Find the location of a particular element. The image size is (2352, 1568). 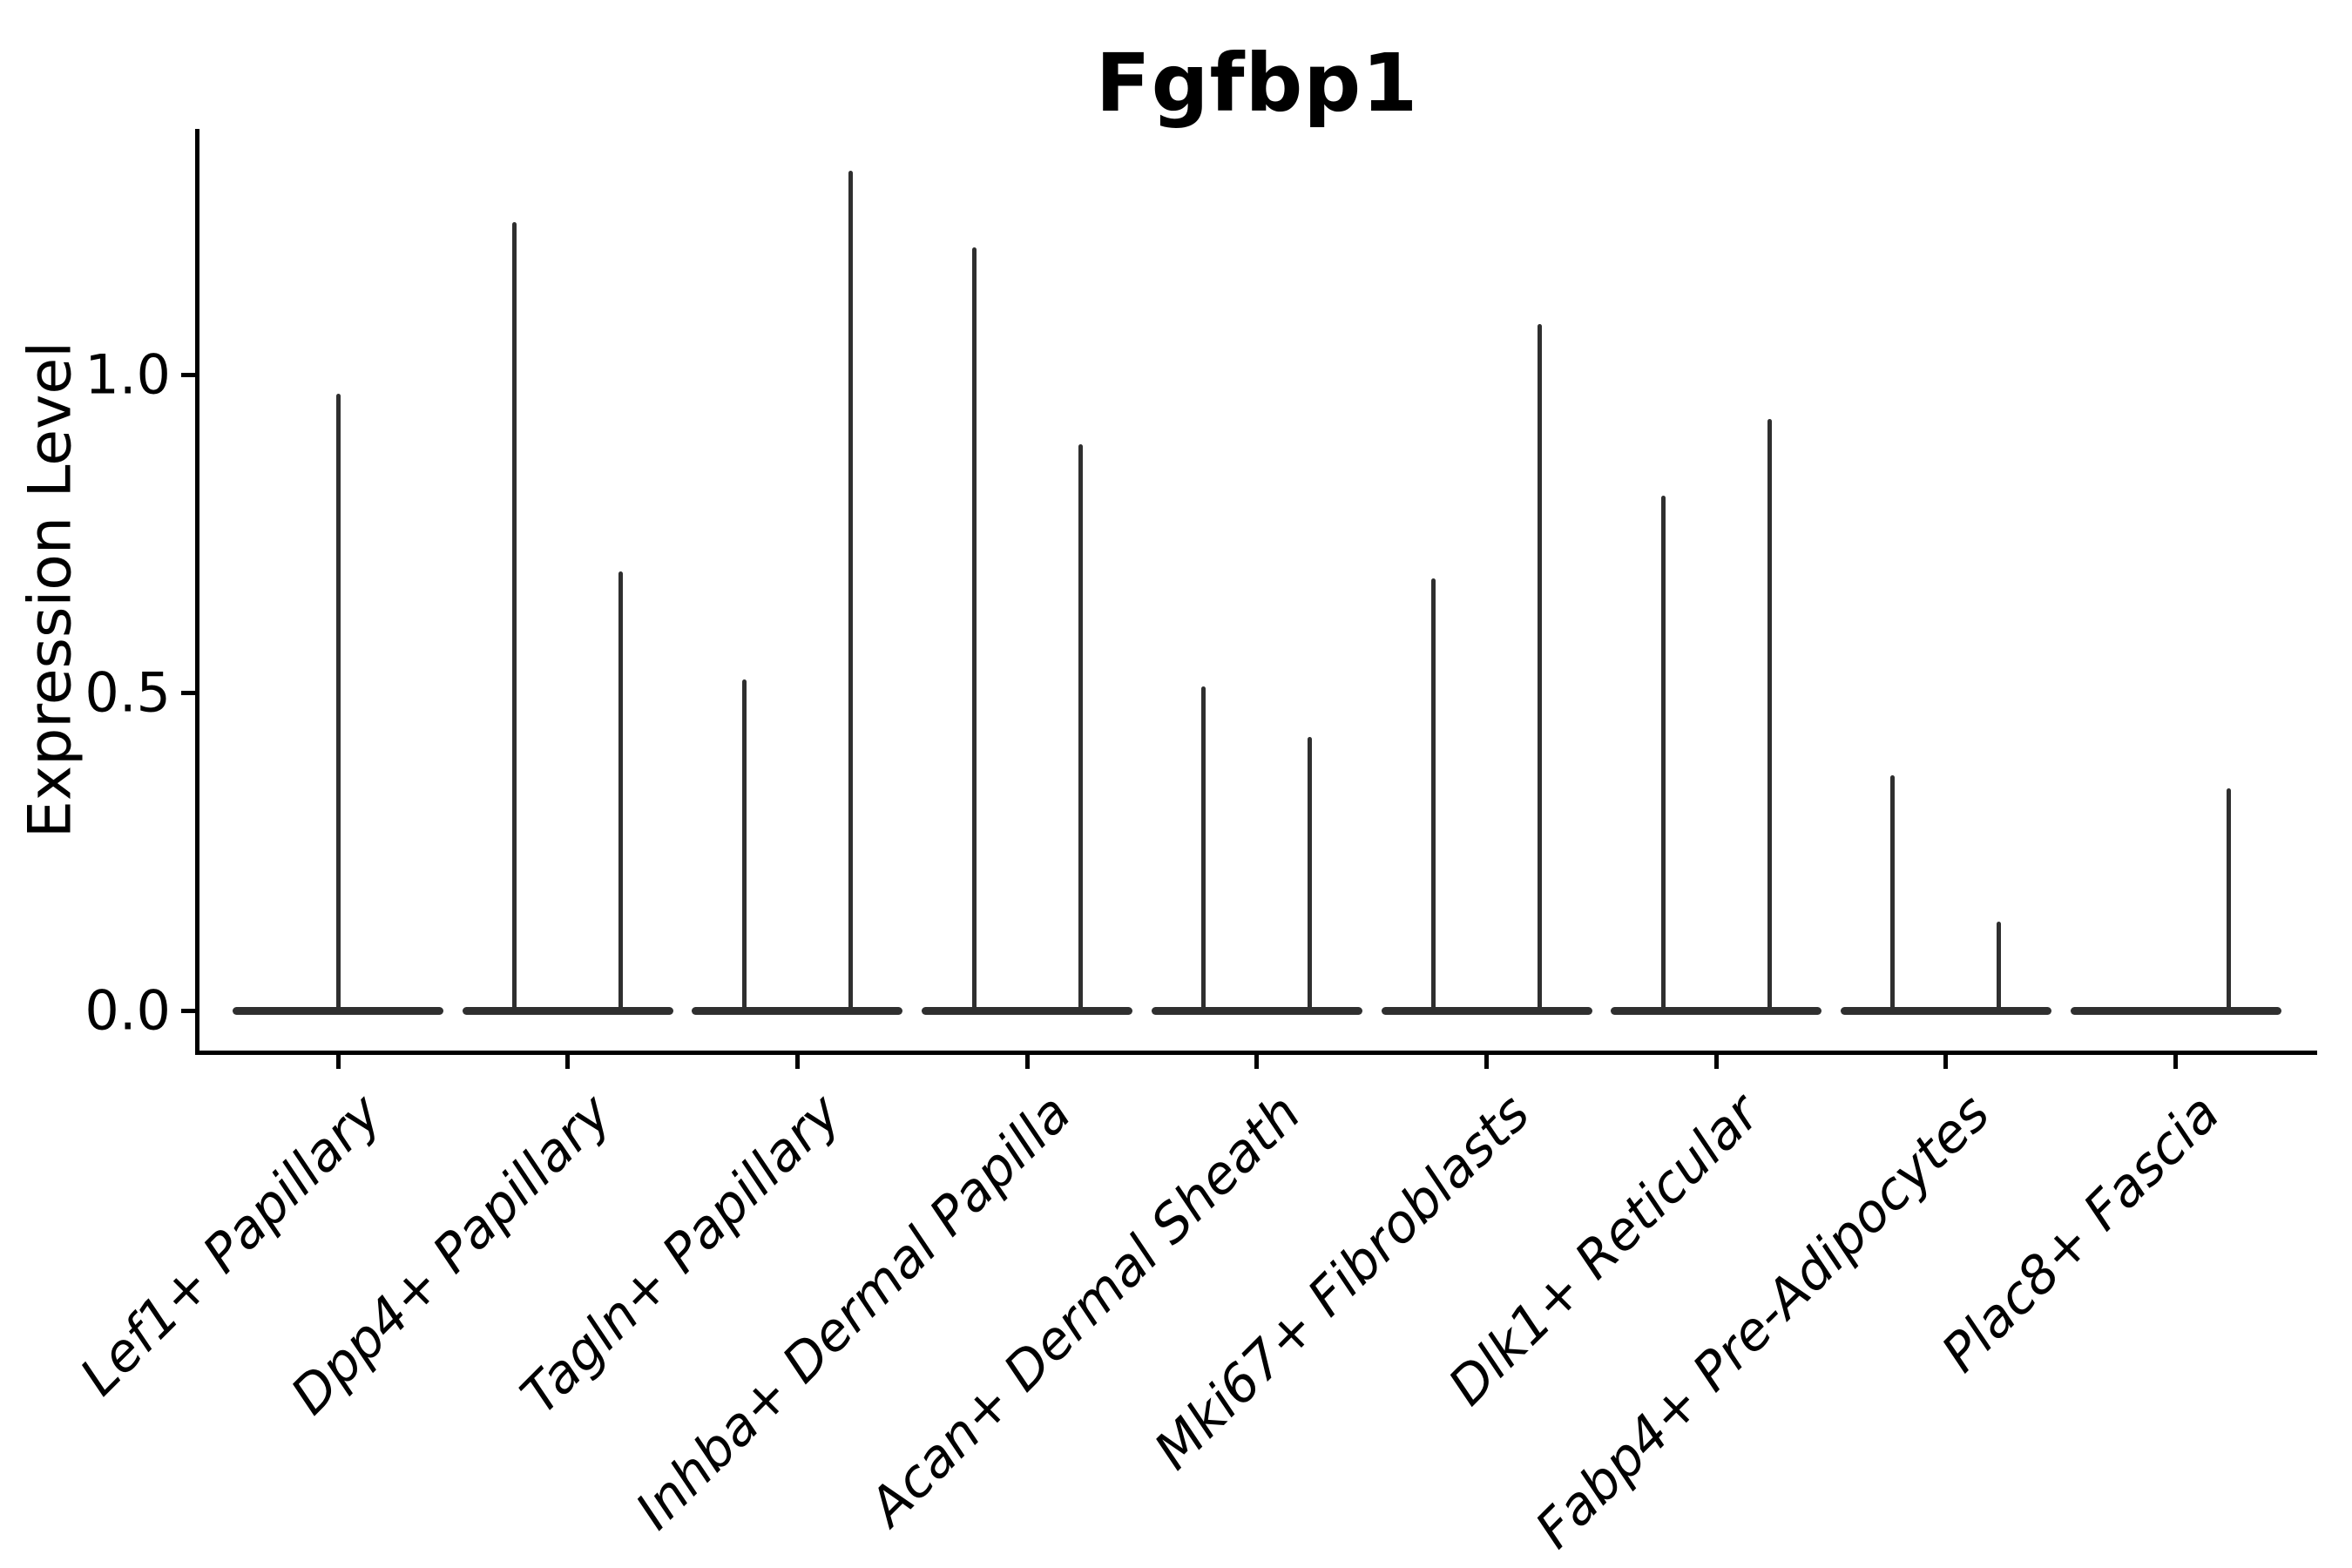

x-tick-label: Acan+ Dermal Sheath is located at coordinates (1085, 1310).